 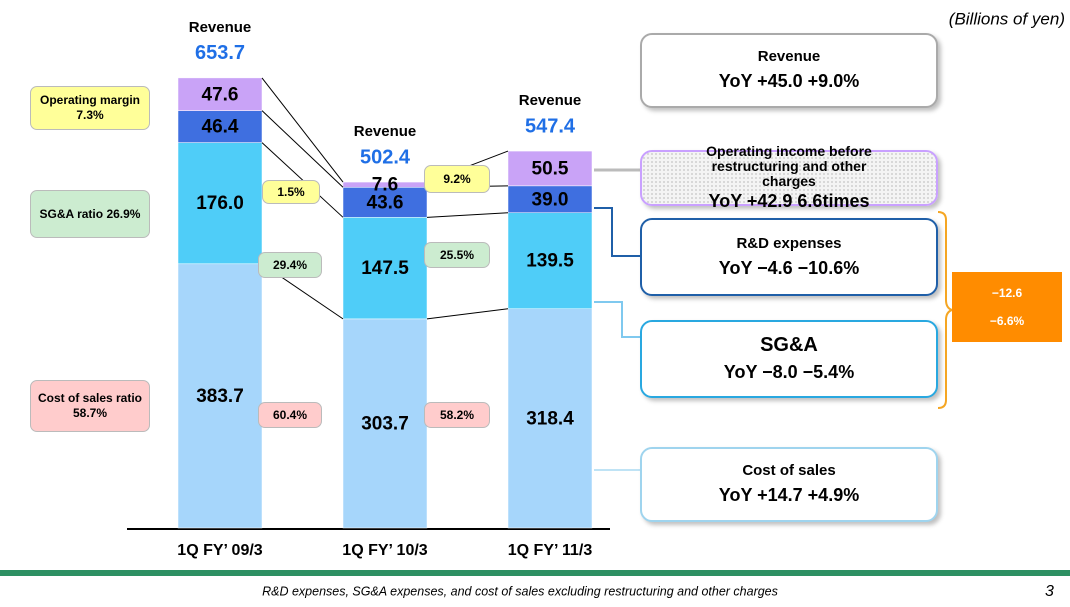 I want to click on change-box-value: YoY +45.0 +9.0%, so click(x=789, y=81).